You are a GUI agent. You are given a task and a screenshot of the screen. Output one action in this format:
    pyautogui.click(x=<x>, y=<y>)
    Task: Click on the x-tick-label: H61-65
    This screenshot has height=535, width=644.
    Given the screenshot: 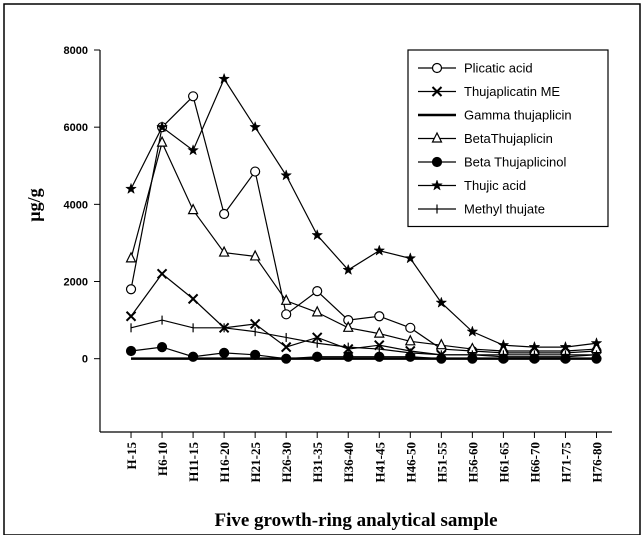 What is the action you would take?
    pyautogui.click(x=503, y=462)
    